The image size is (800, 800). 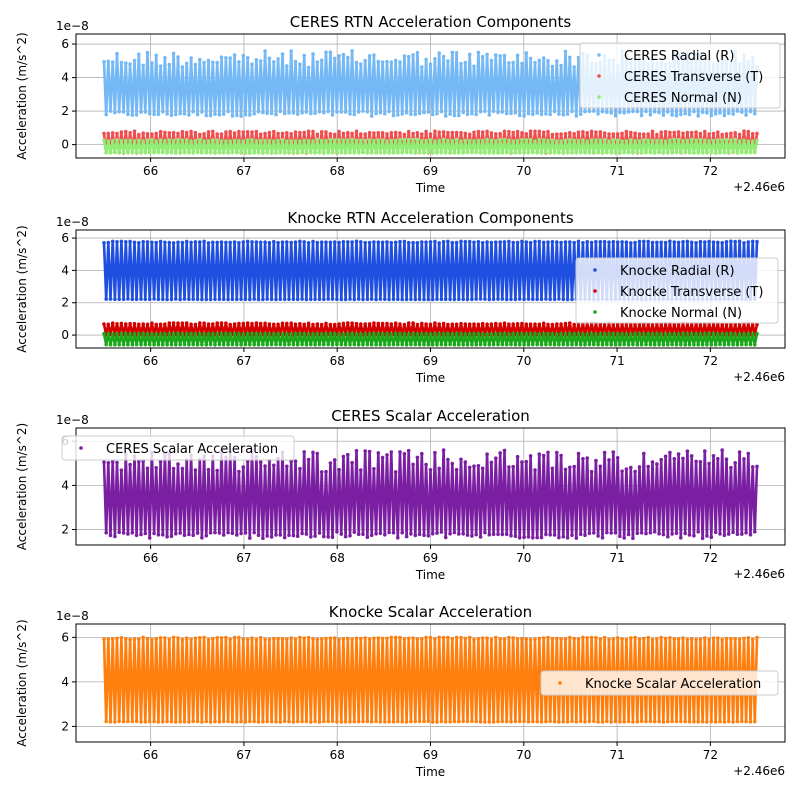 I want to click on y-tick-label: 4, so click(x=65, y=78).